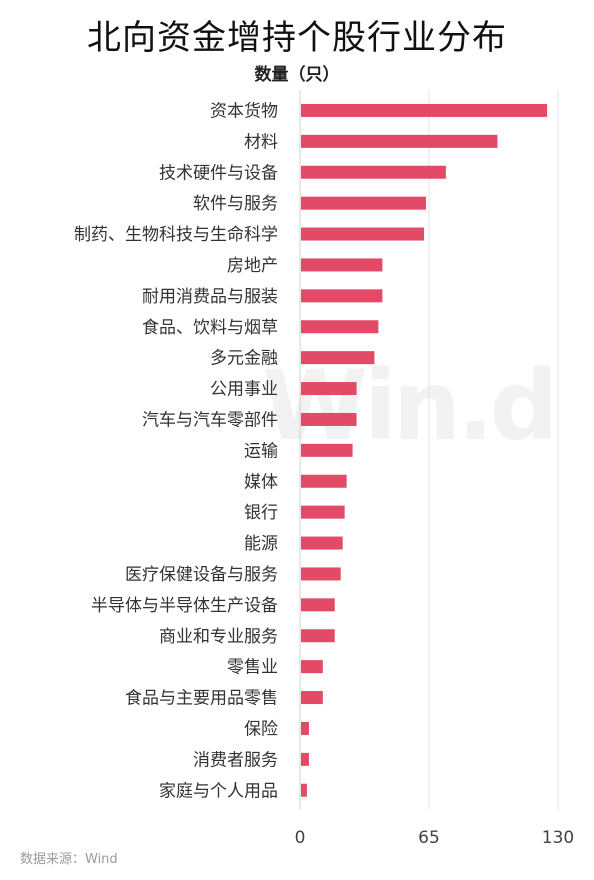 The image size is (594, 880). I want to click on category-label: 能源, so click(261, 544).